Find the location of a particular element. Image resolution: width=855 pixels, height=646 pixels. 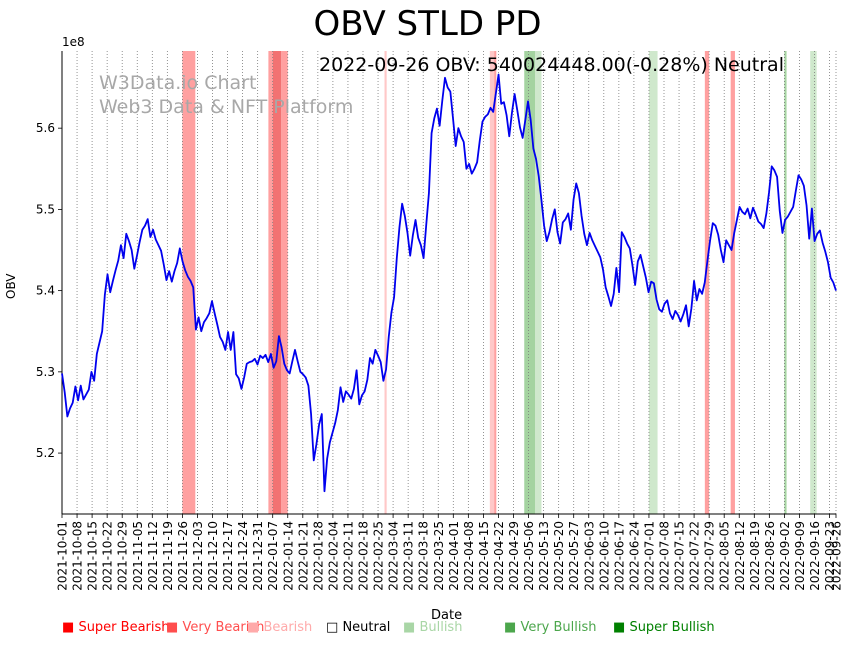

x-tick-label: 2022-09-16 is located at coordinates (815, 556).